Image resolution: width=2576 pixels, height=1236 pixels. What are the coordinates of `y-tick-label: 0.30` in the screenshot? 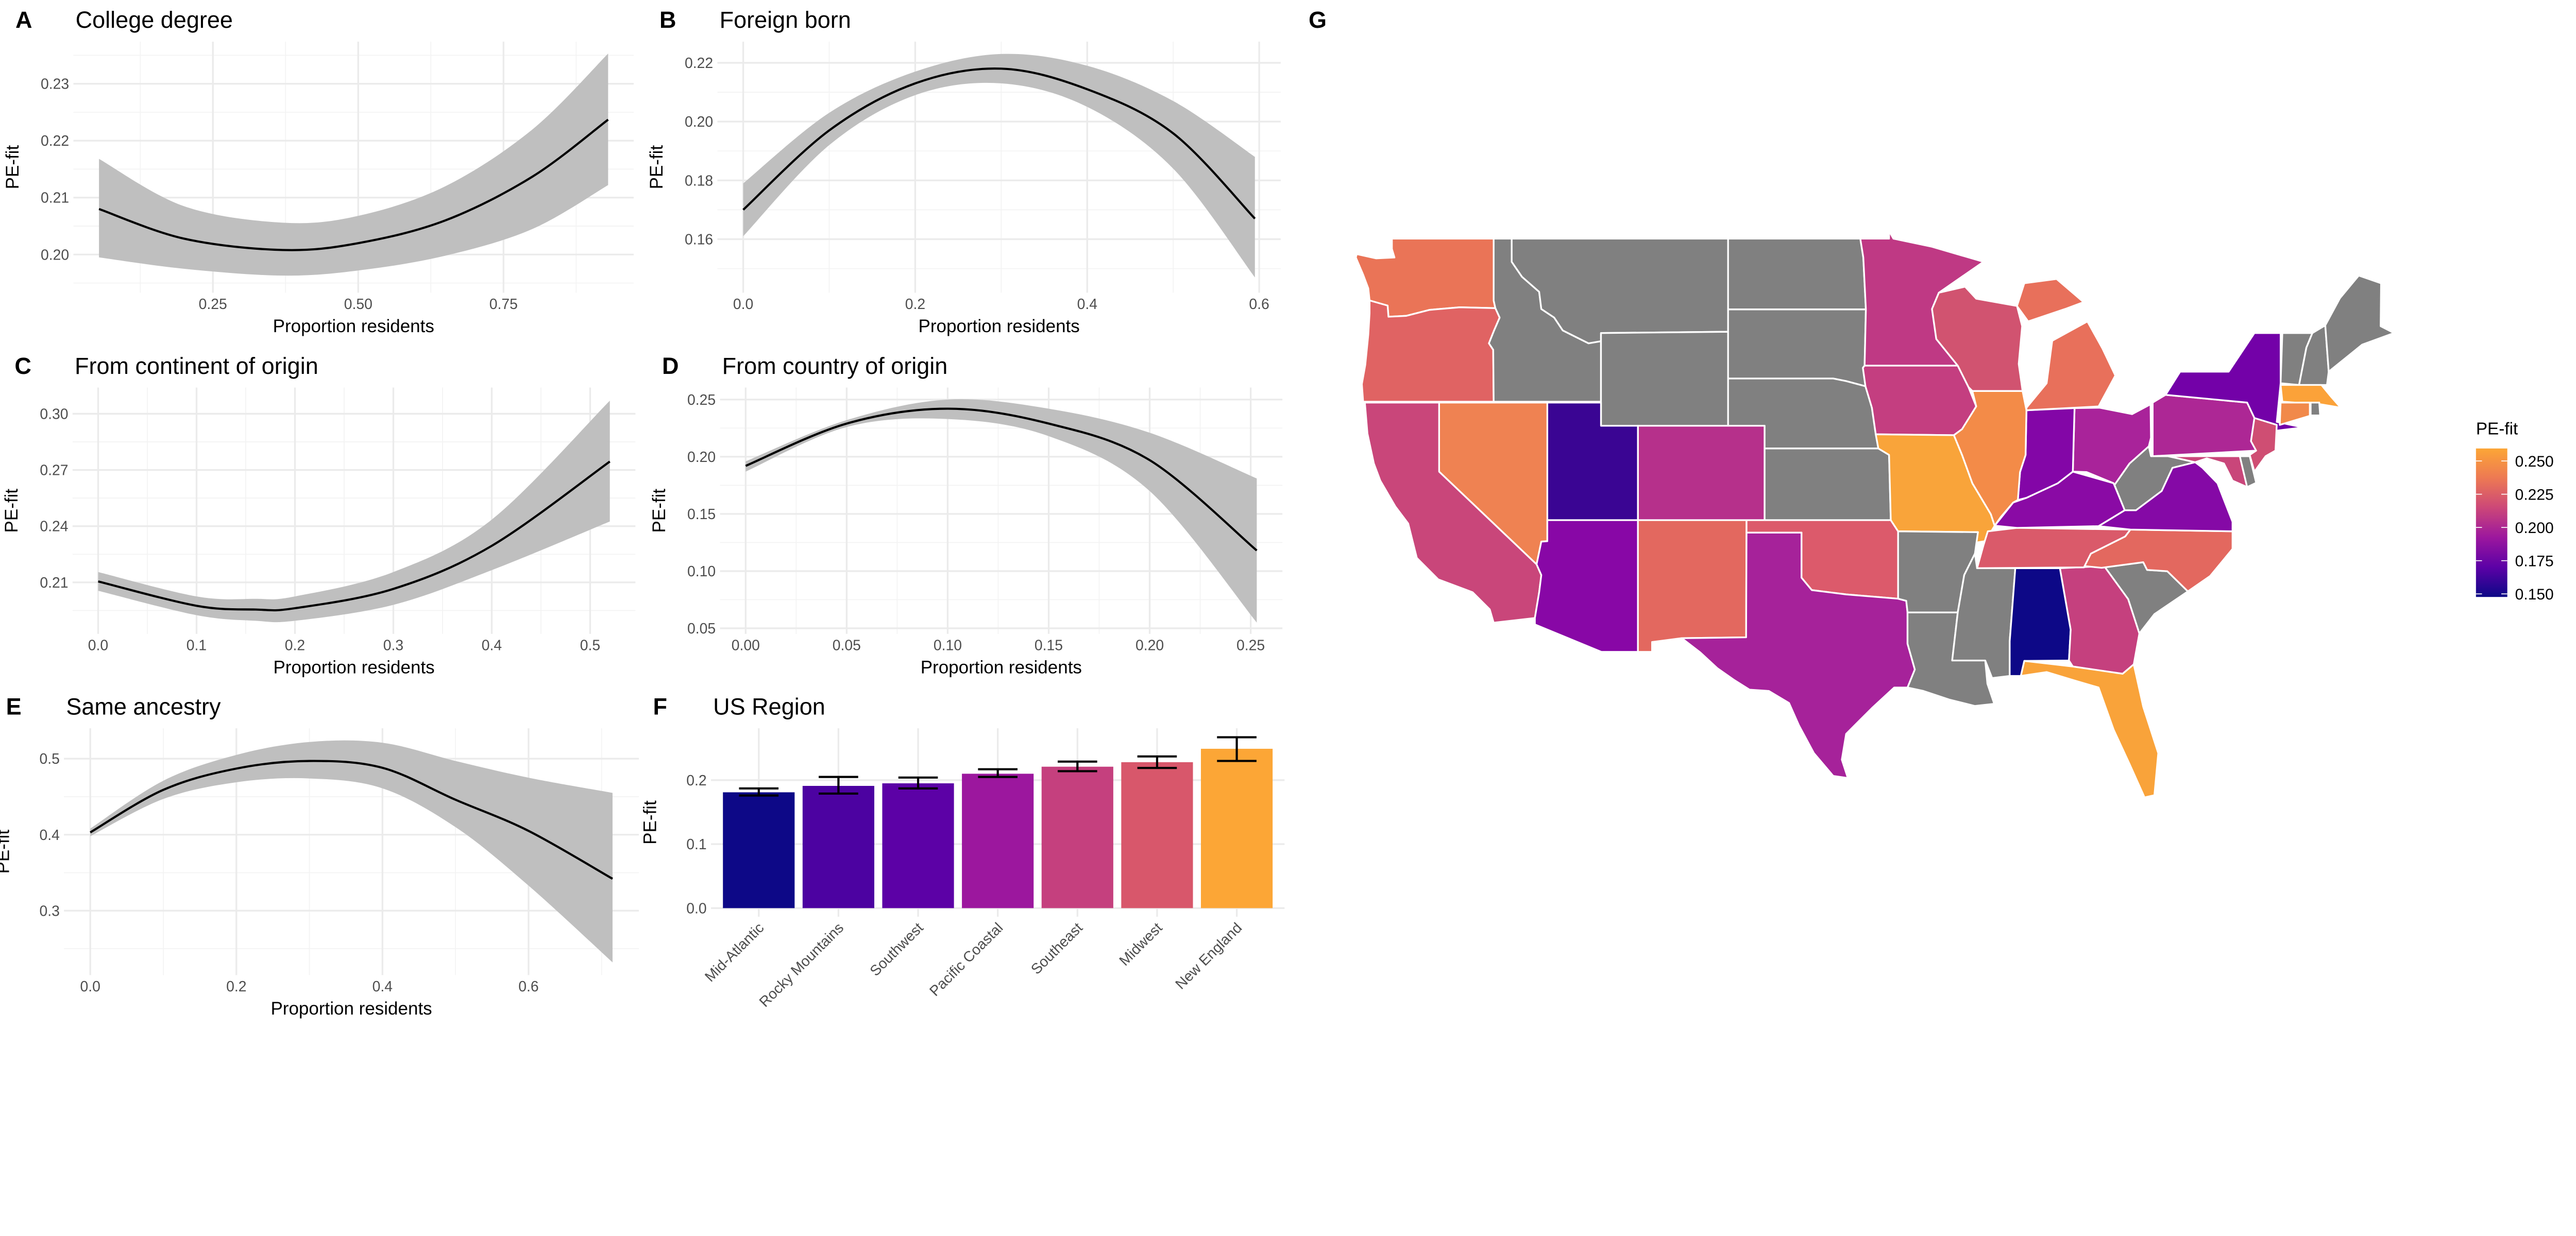 It's located at (54, 414).